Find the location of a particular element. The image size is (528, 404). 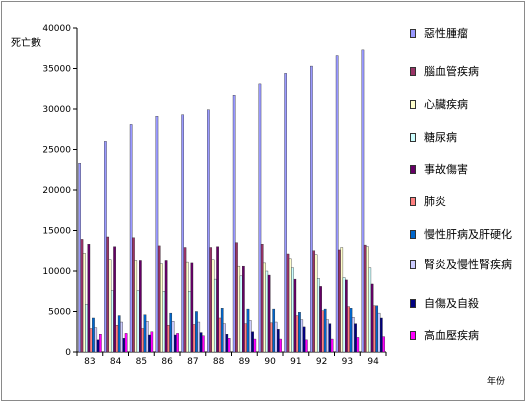

x-tick-label: 87 is located at coordinates (192, 362).